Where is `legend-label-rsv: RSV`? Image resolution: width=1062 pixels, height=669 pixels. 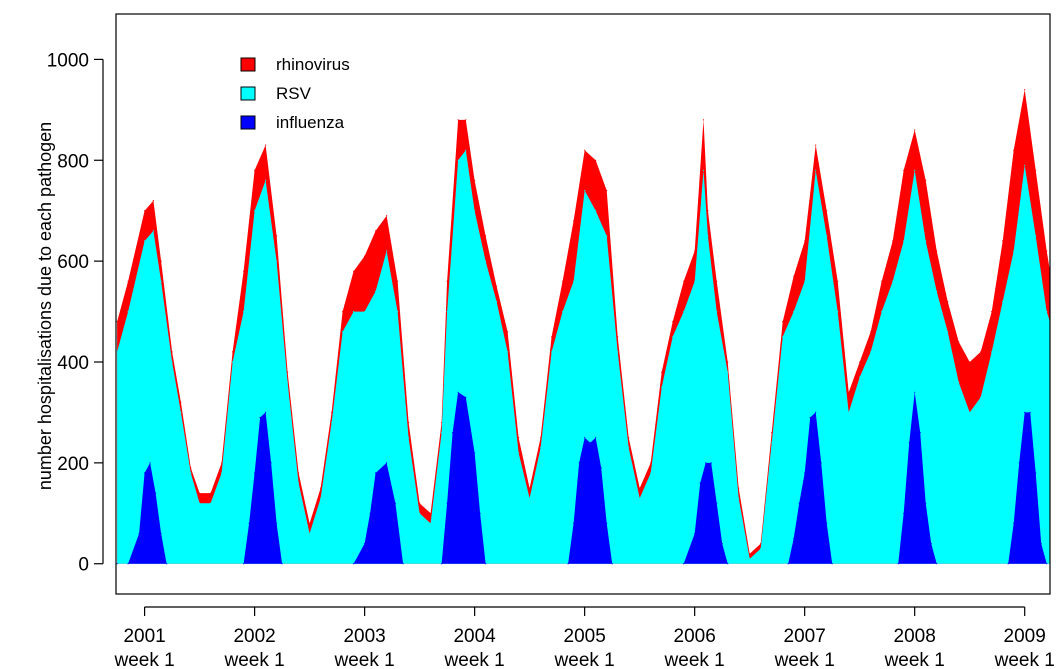 legend-label-rsv: RSV is located at coordinates (294, 93).